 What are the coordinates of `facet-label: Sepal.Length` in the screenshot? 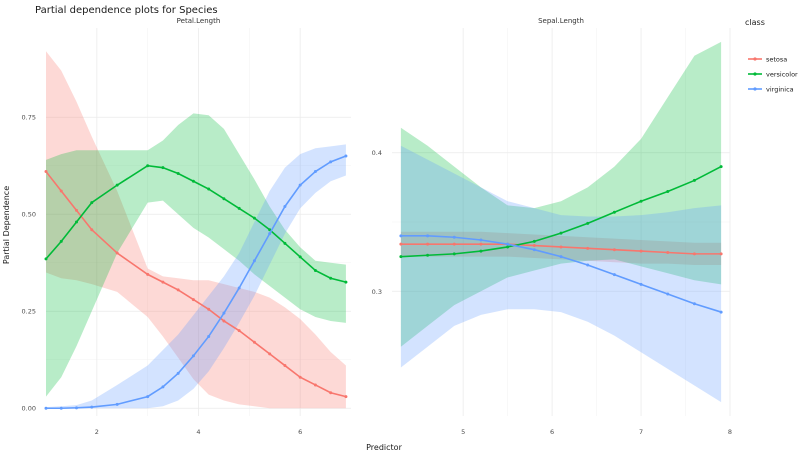 It's located at (561, 21).